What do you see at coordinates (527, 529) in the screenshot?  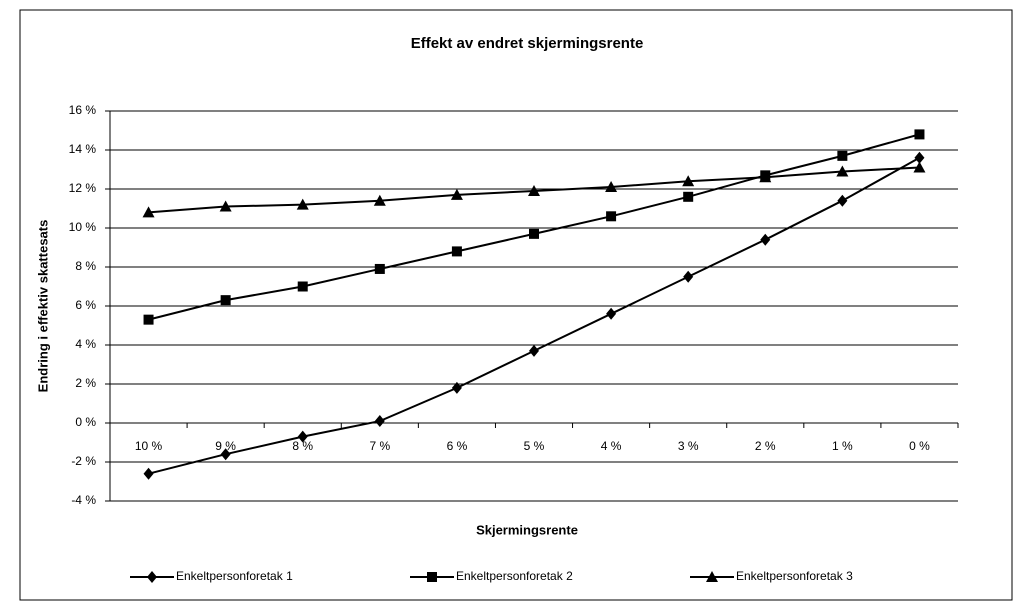 I see `x-axis-title: Skjermingsrente` at bounding box center [527, 529].